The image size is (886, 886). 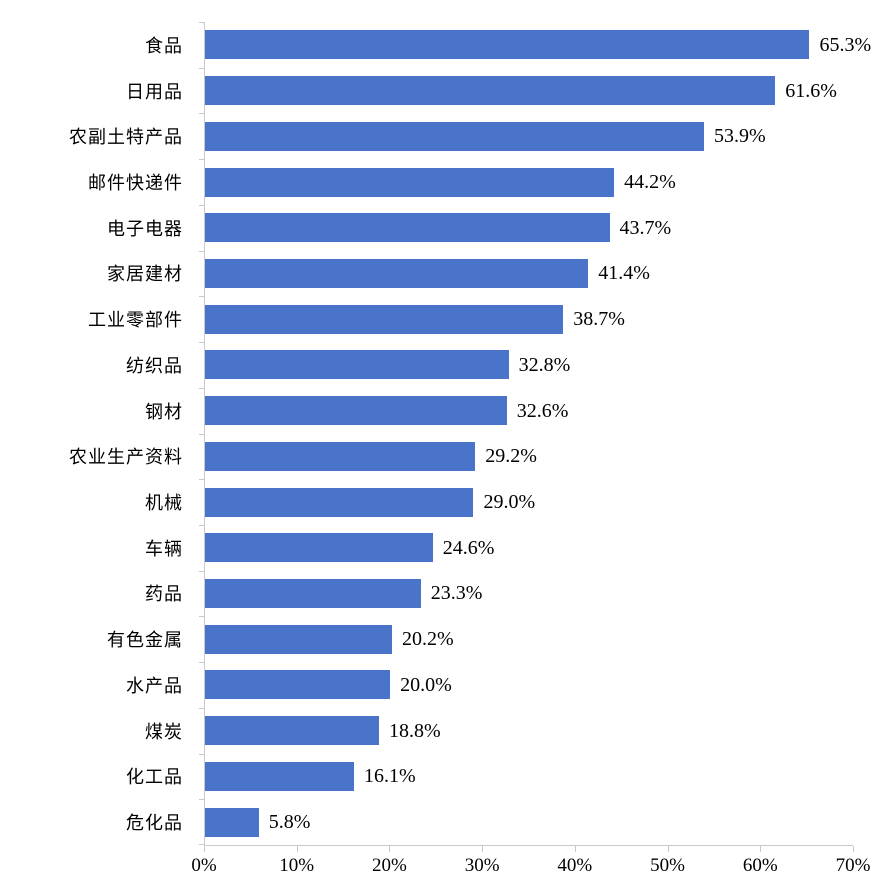 I want to click on x-tick-label: 30%, so click(x=482, y=865).